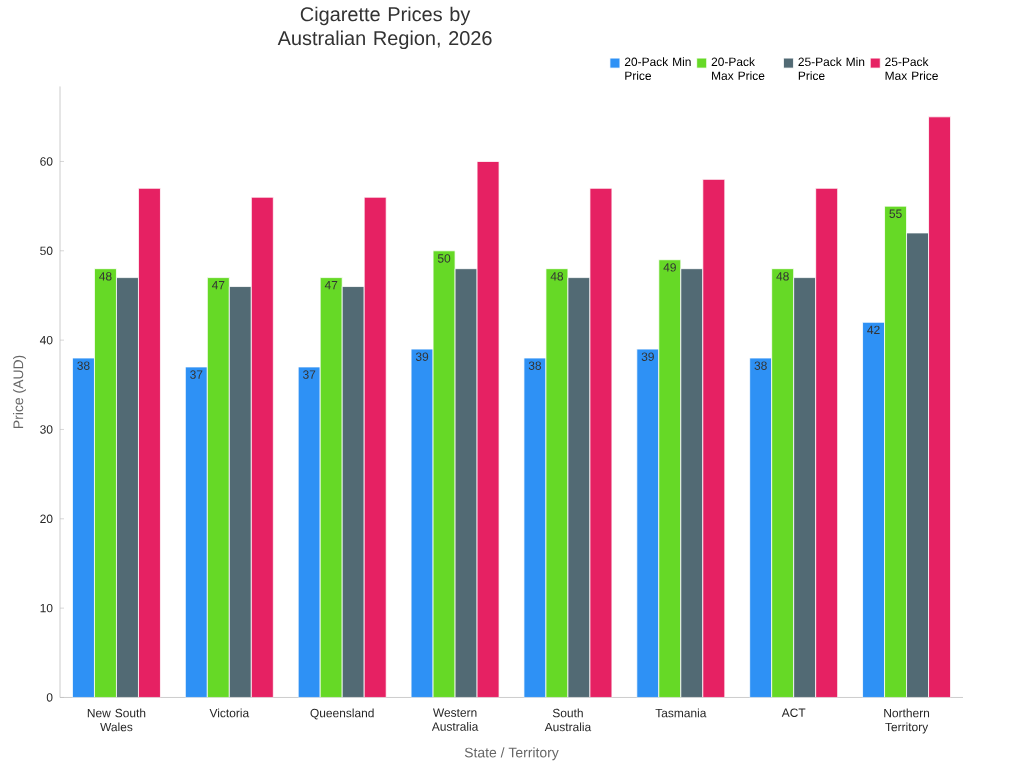  What do you see at coordinates (46, 250) in the screenshot?
I see `y-tick-label: 50` at bounding box center [46, 250].